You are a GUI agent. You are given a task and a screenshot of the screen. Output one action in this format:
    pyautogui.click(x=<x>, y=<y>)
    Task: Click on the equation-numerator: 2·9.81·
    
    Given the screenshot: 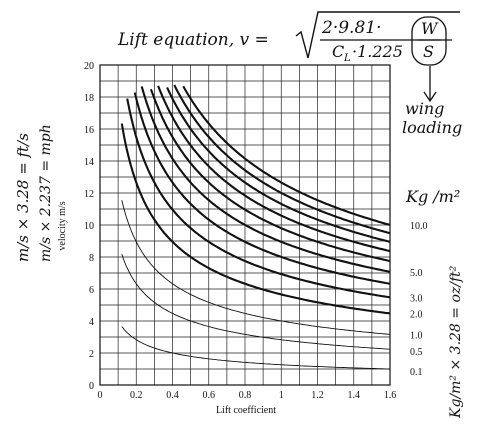 What is the action you would take?
    pyautogui.click(x=351, y=28)
    